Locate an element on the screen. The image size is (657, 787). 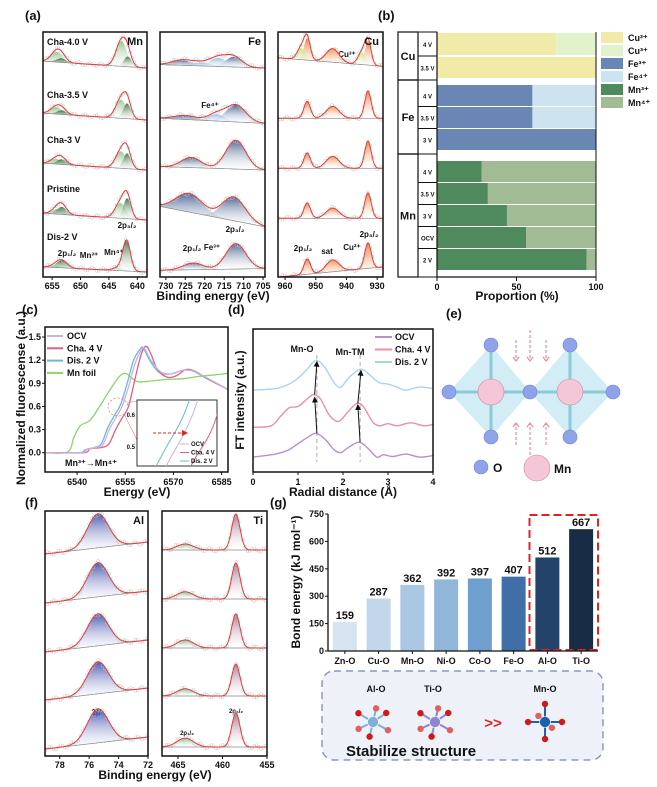
series-line-mn-foil is located at coordinates (136, 413).